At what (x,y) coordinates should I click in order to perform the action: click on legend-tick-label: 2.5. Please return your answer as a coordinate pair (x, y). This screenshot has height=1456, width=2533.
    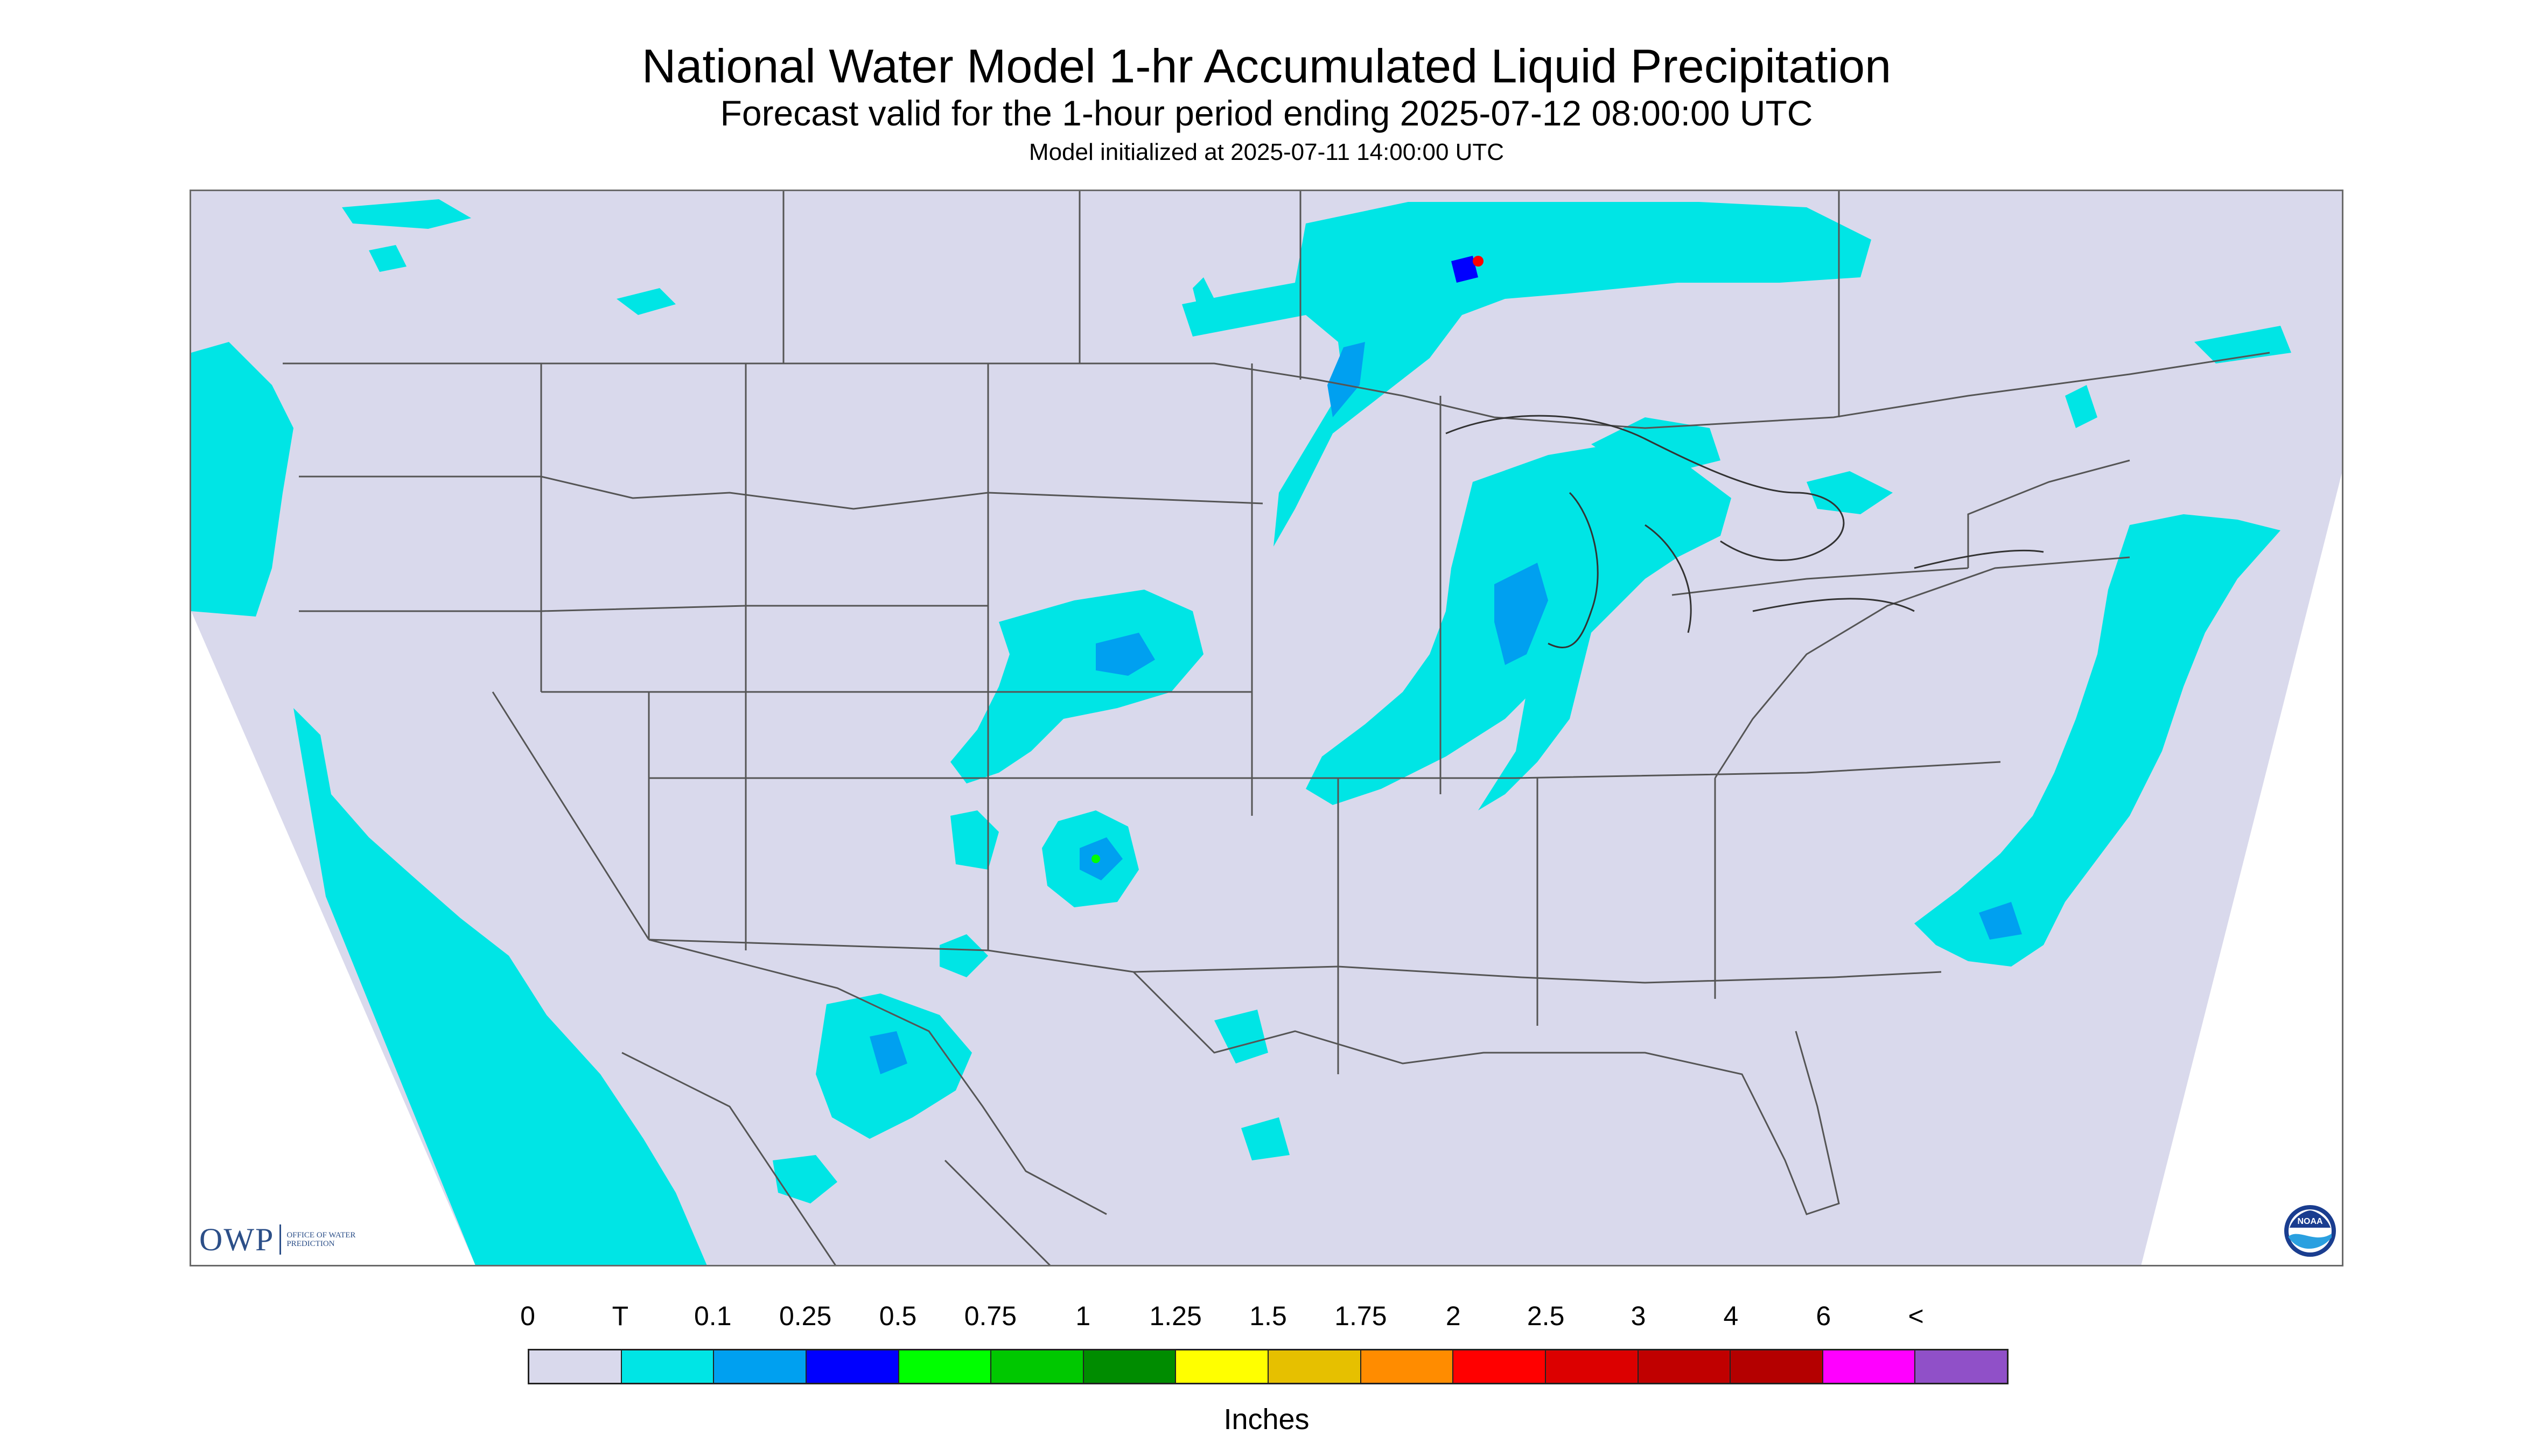
    Looking at the image, I should click on (1546, 1316).